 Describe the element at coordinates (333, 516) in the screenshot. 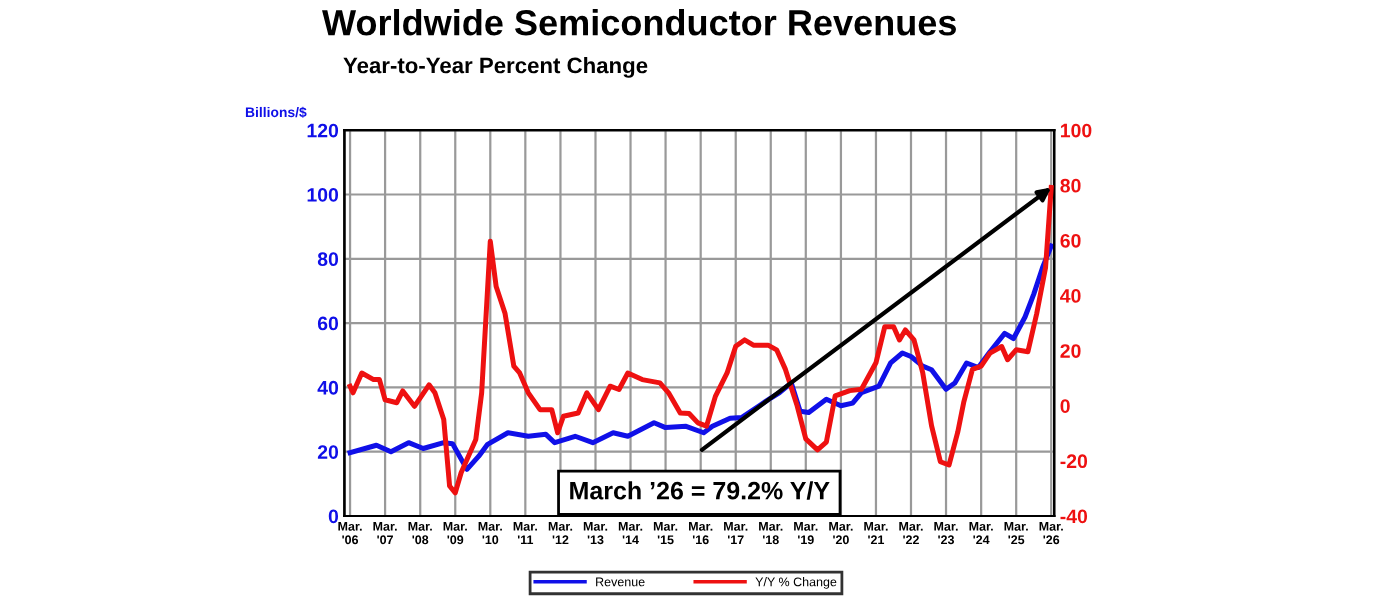

I see `y-tick-label: 0` at that location.